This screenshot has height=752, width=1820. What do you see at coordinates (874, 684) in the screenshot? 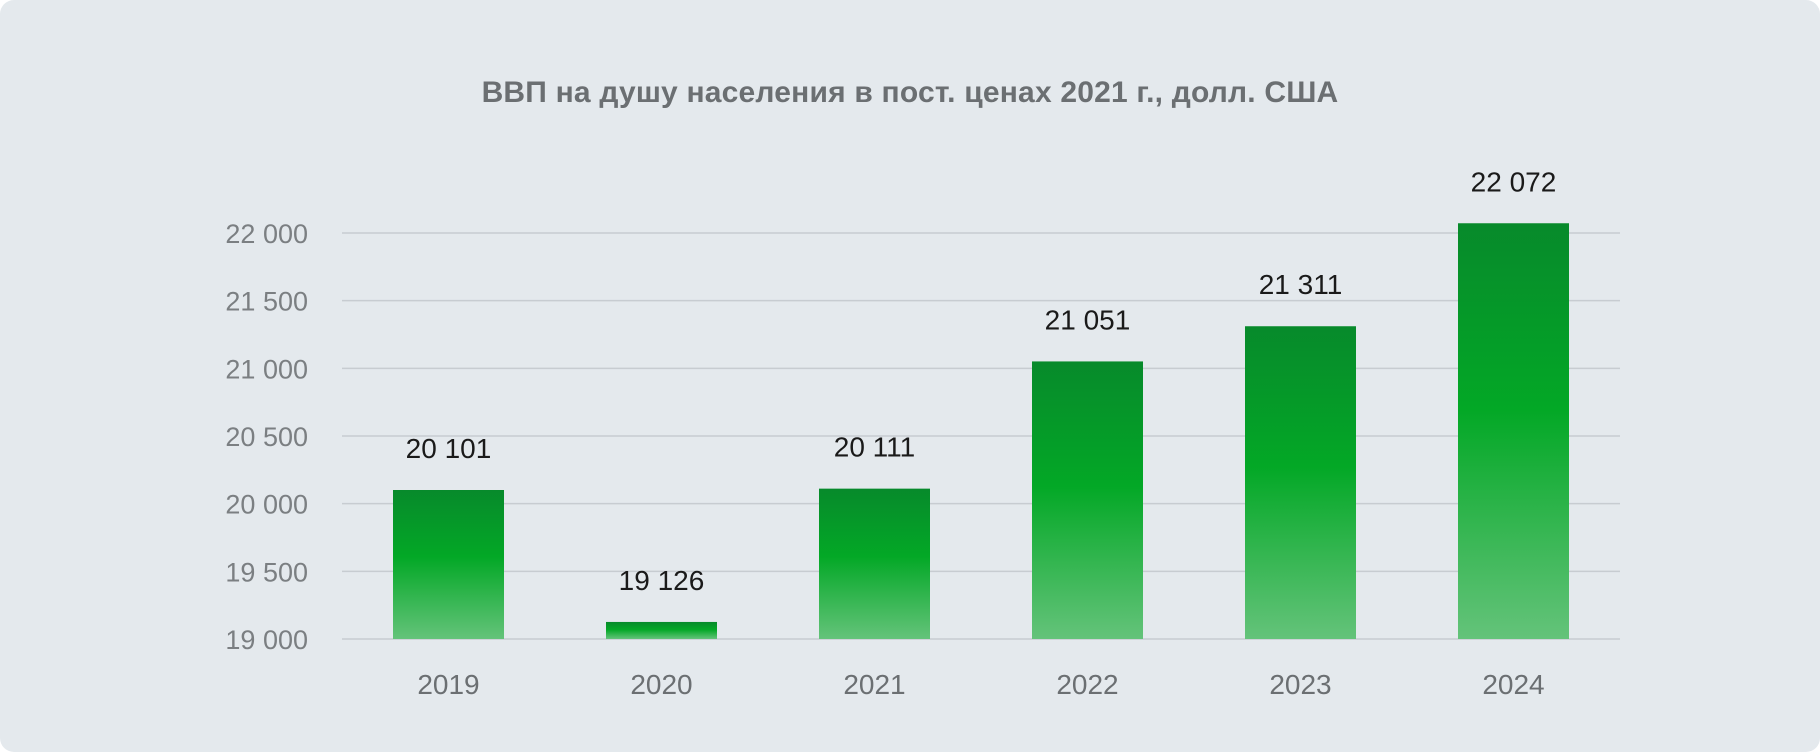
I see `x-tick-label: 2021` at bounding box center [874, 684].